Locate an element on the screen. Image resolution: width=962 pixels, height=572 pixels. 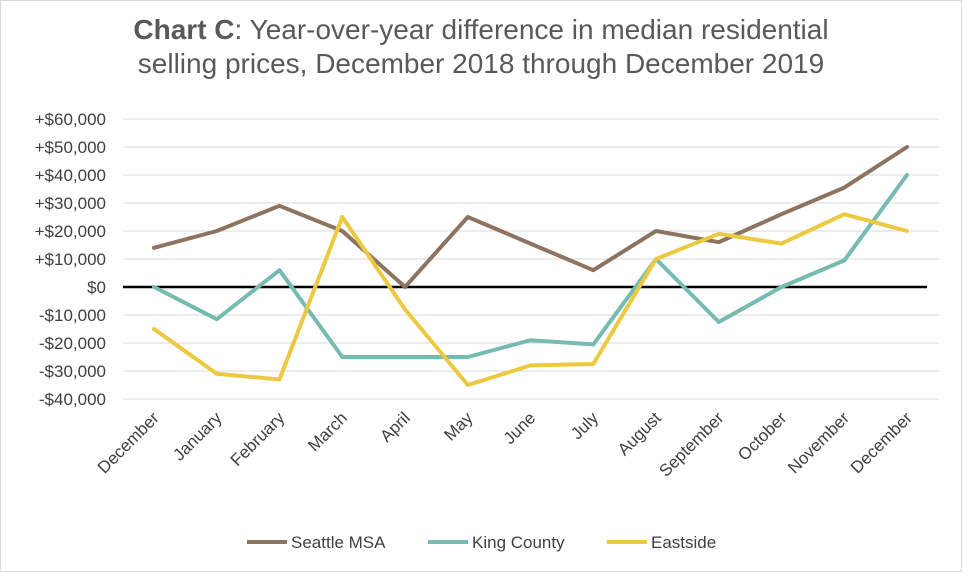
x-tick-label: July is located at coordinates (584, 425).